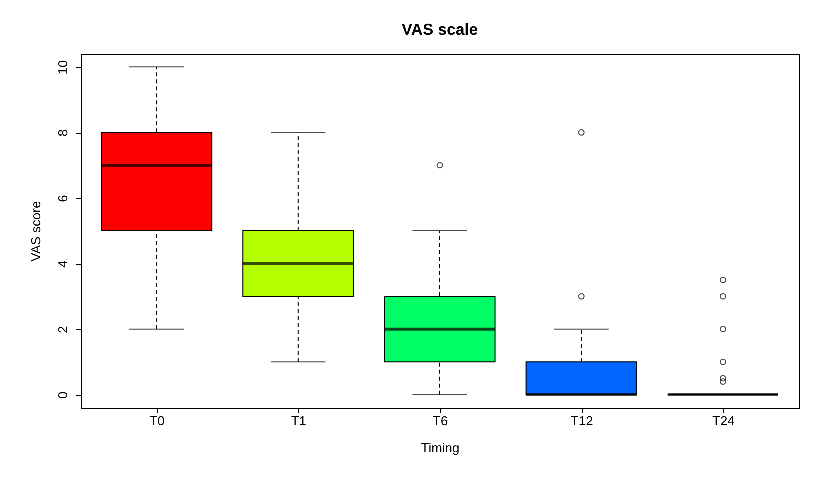 This screenshot has width=822, height=490. What do you see at coordinates (63, 330) in the screenshot?
I see `y-tick-label: 2` at bounding box center [63, 330].